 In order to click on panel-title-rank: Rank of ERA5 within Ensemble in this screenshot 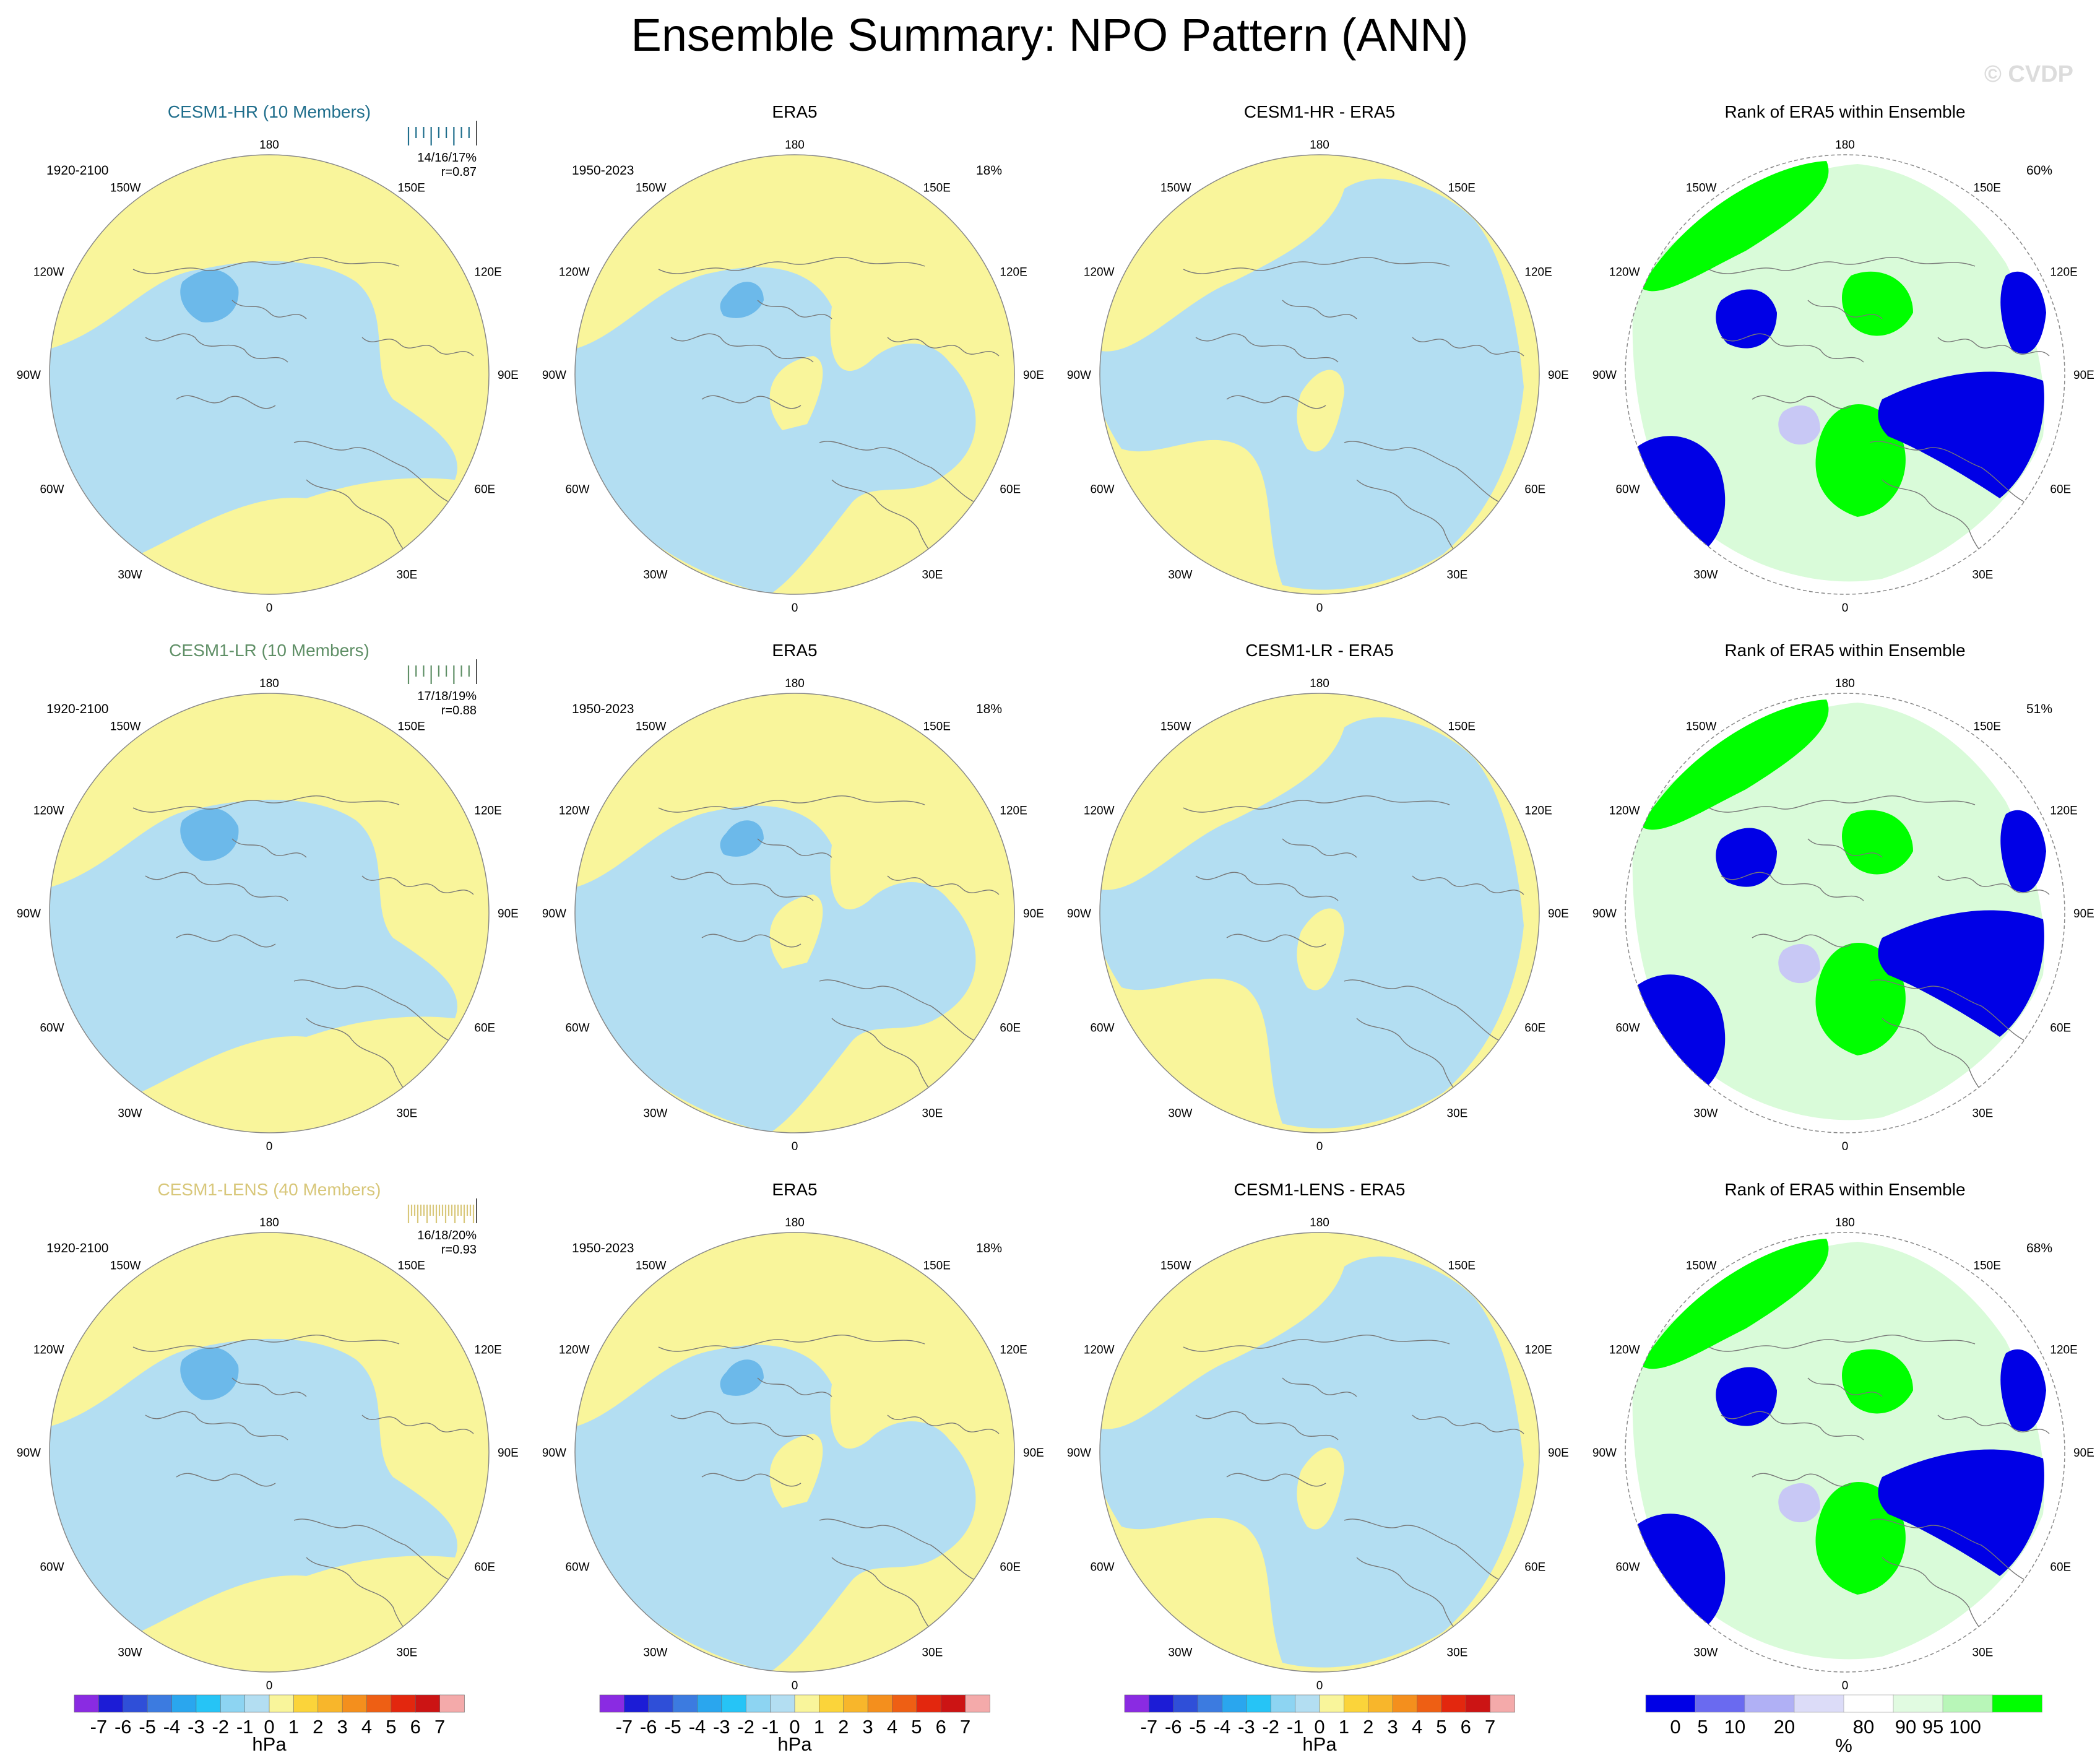, I will do `click(1844, 111)`.